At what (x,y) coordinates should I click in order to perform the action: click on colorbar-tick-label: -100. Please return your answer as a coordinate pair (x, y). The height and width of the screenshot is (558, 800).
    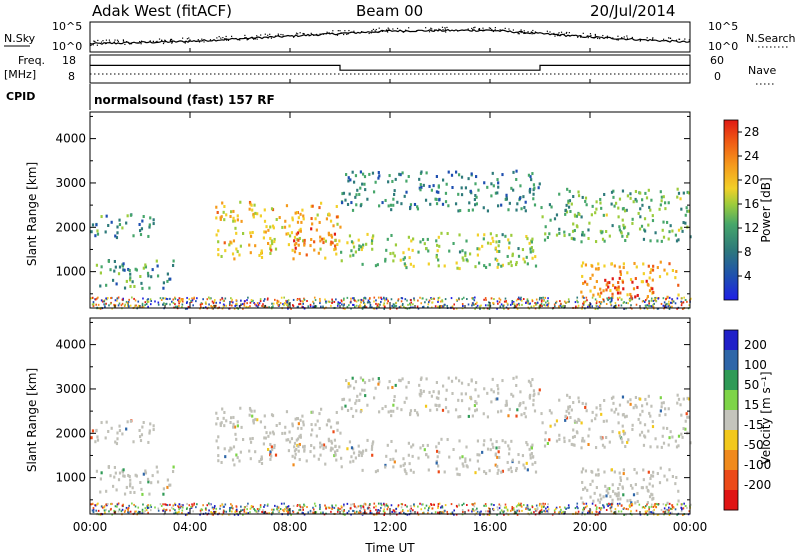
    Looking at the image, I should click on (757, 465).